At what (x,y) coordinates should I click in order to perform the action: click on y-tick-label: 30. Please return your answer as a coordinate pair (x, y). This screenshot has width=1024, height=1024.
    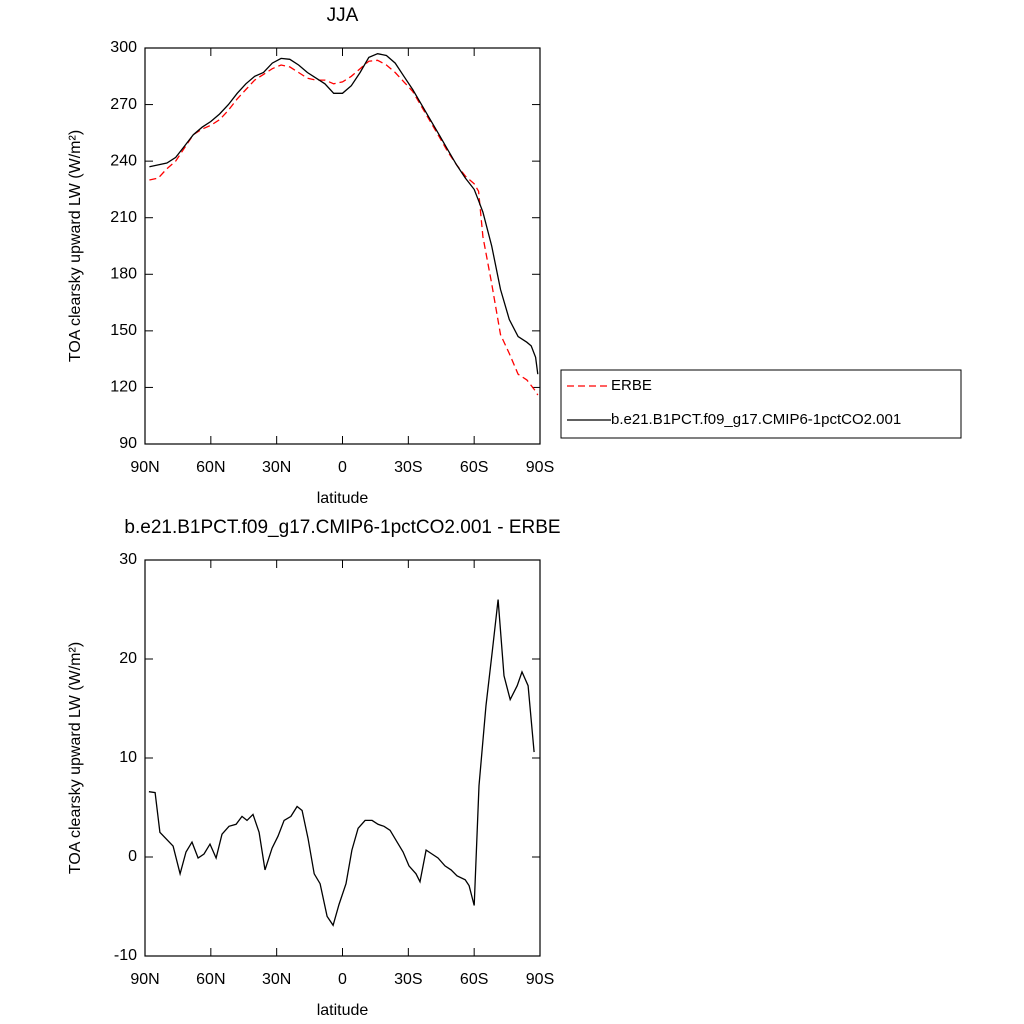
    Looking at the image, I should click on (128, 559).